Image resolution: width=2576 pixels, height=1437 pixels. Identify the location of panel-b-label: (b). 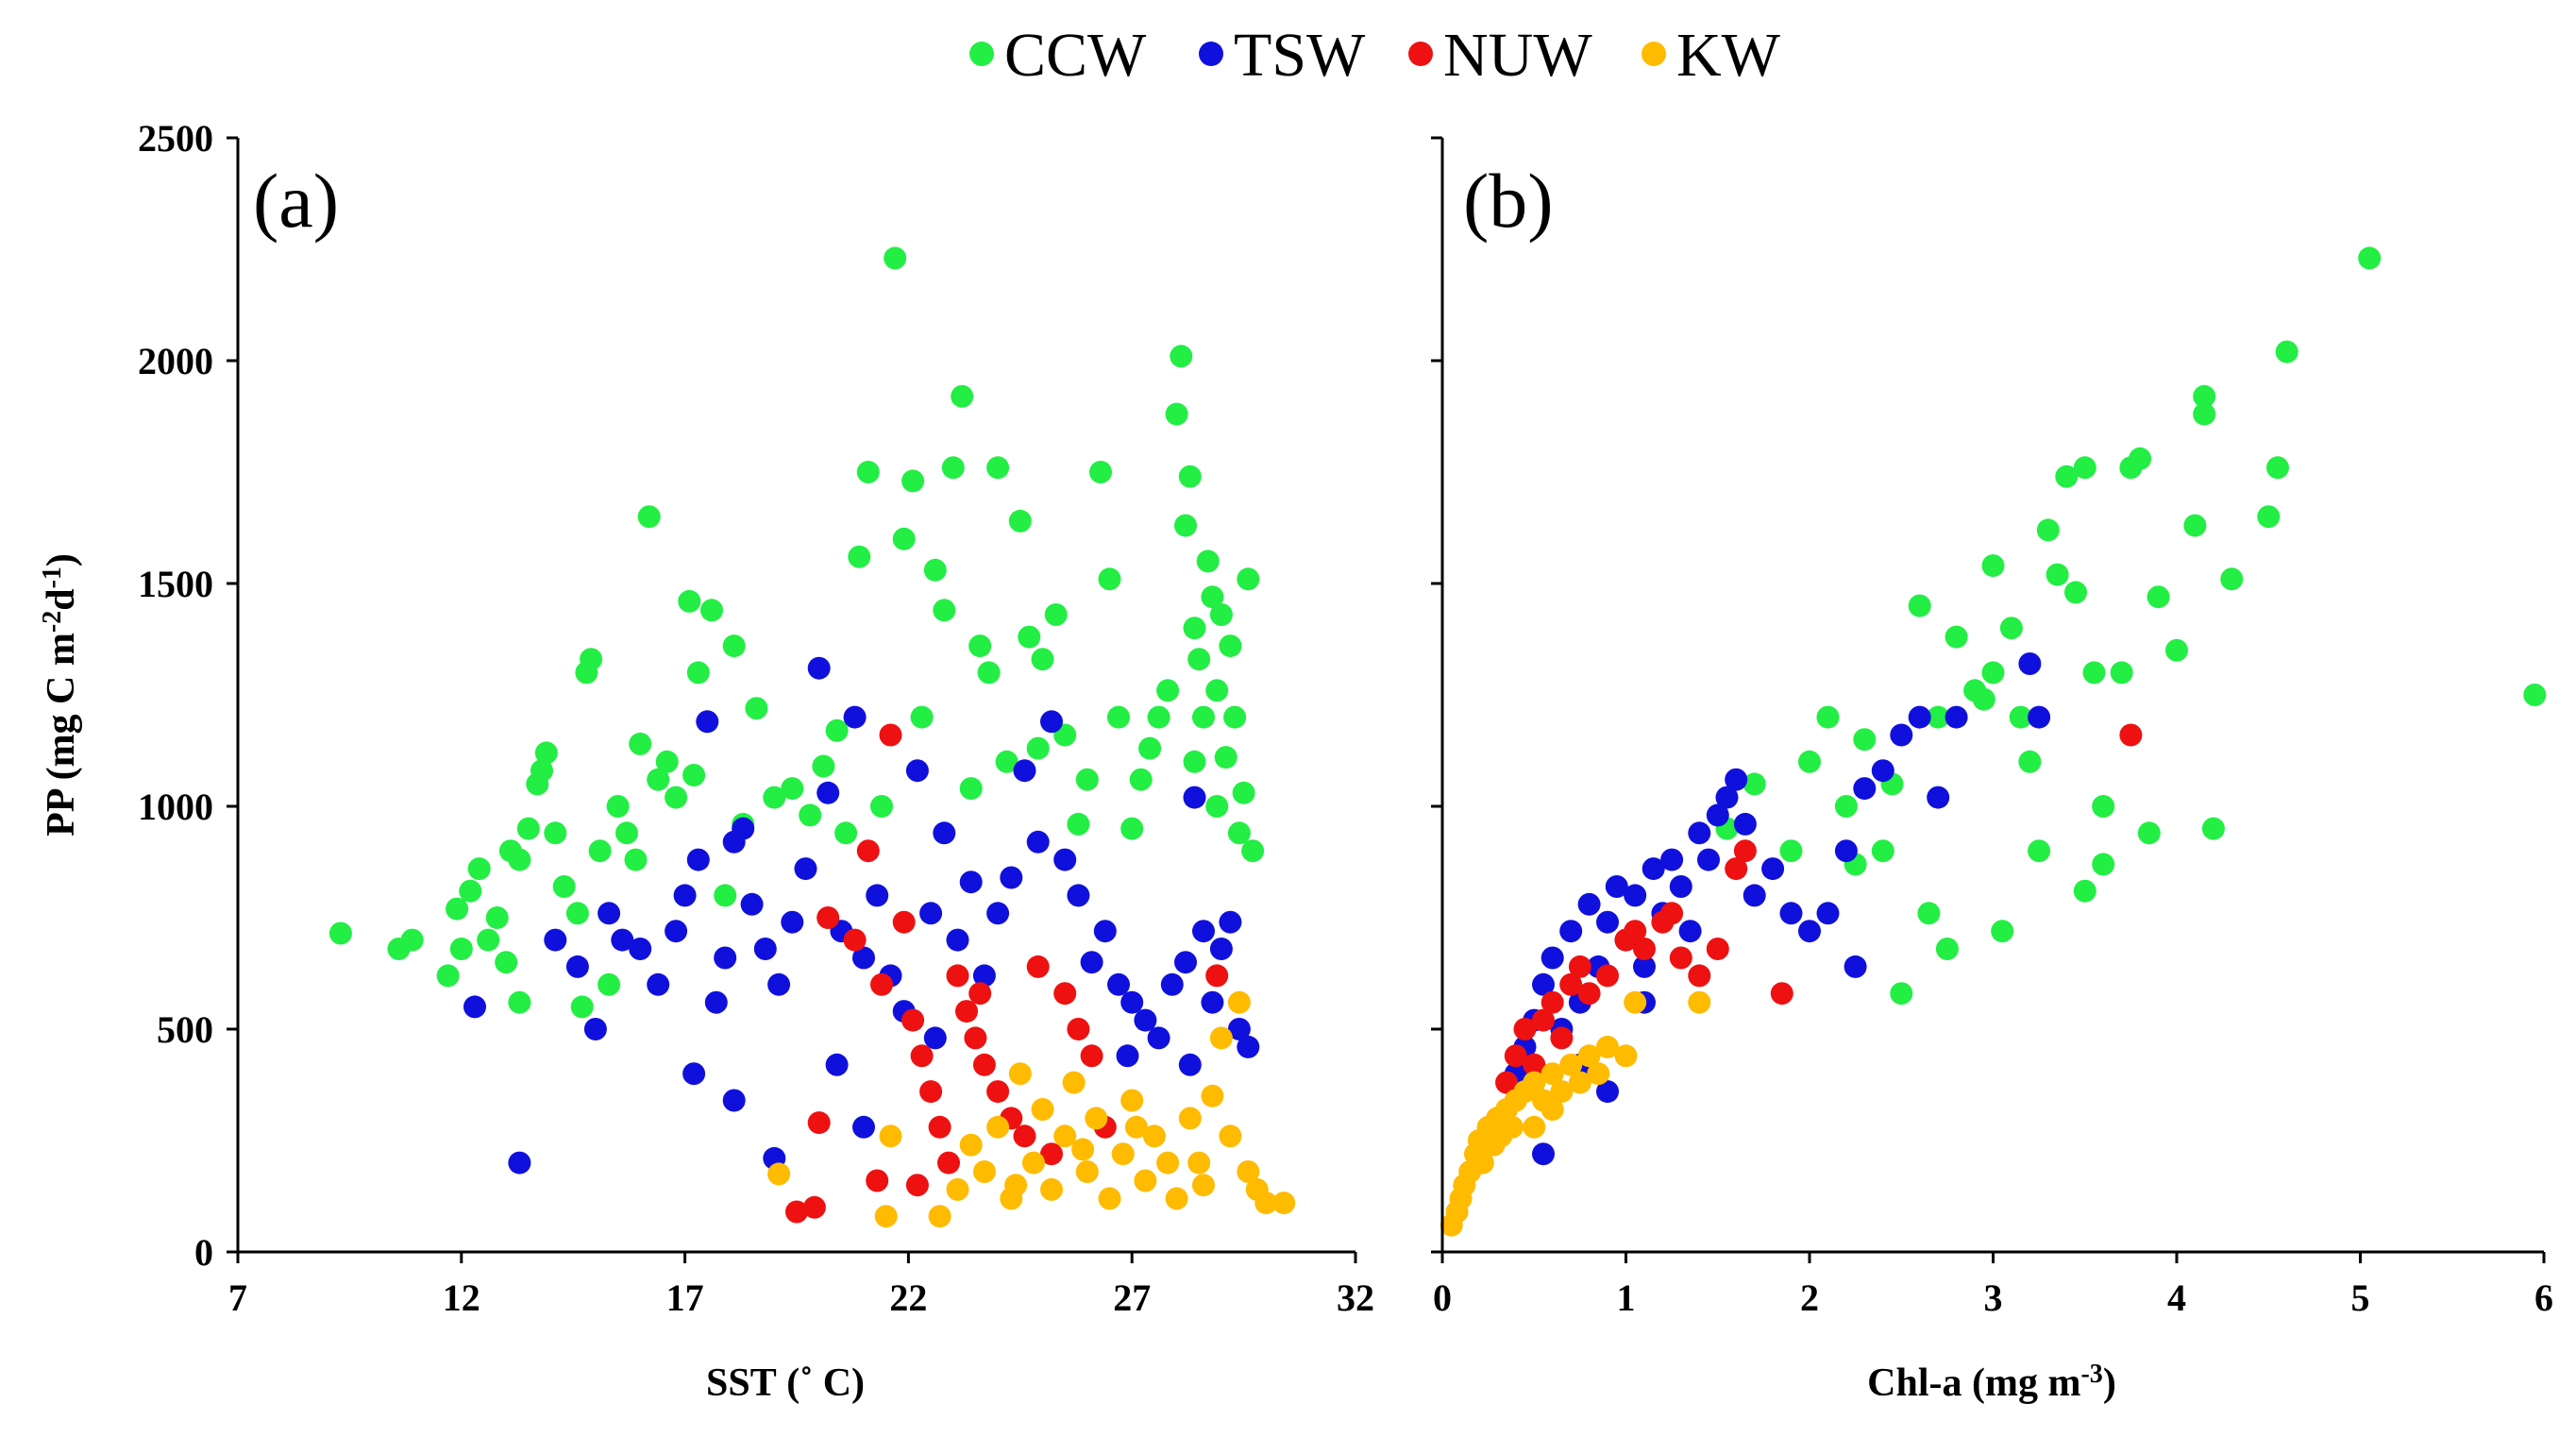
(1509, 201).